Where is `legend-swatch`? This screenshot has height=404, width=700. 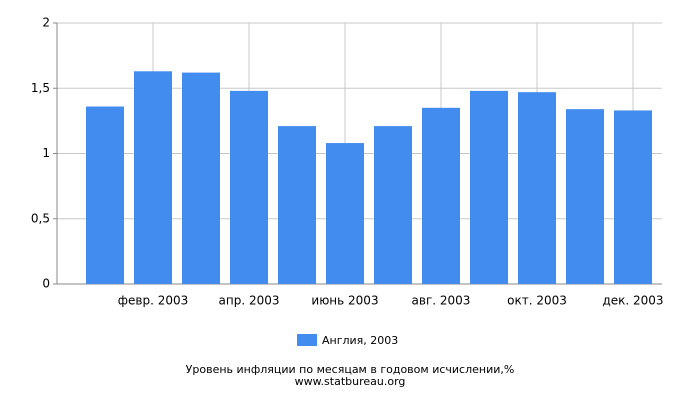
legend-swatch is located at coordinates (307, 340).